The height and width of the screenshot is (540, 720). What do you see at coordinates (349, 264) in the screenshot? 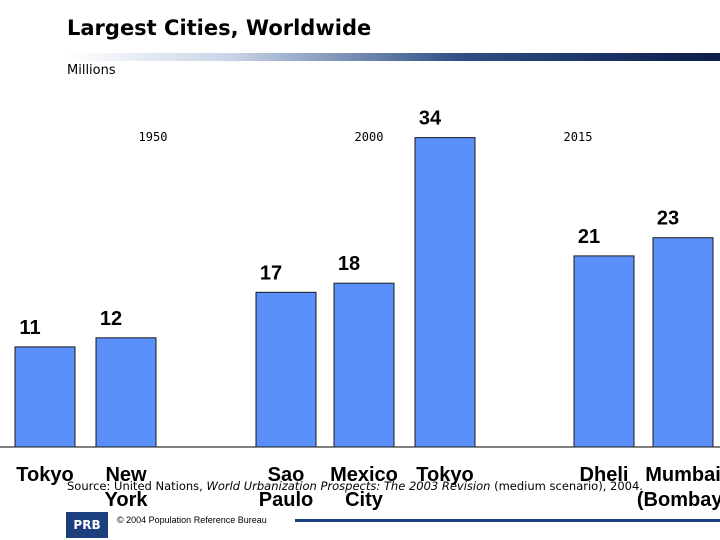
I see `data-label-2000-2: 18` at bounding box center [349, 264].